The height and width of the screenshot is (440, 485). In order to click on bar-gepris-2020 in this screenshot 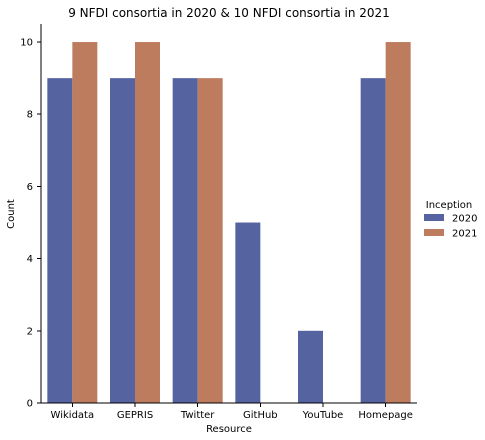, I will do `click(122, 241)`.